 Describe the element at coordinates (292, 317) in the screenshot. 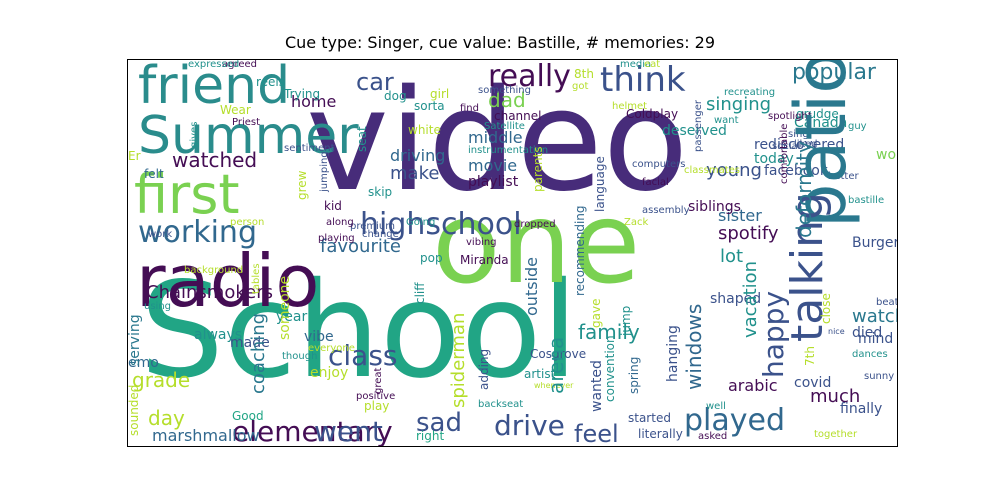

I see `word-covid: year` at that location.